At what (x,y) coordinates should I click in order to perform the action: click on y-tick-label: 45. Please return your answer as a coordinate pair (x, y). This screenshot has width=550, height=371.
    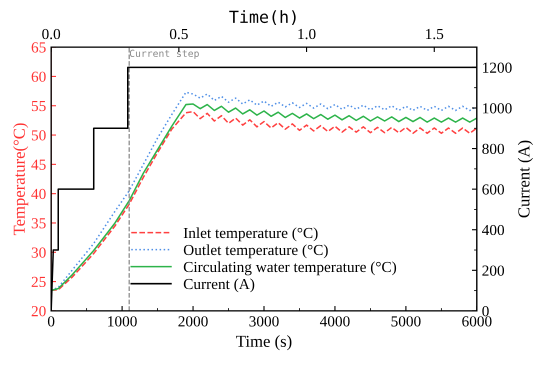
    Looking at the image, I should click on (38, 165).